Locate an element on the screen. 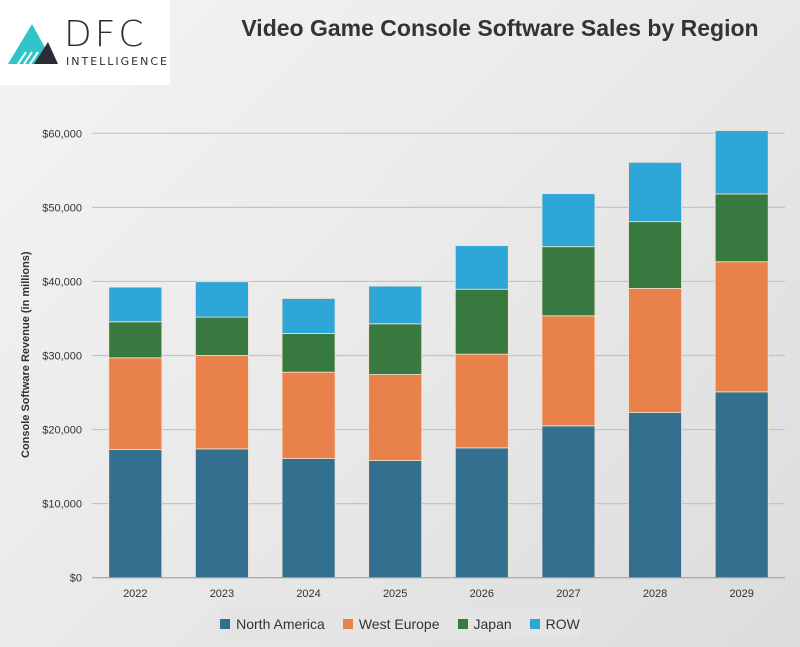 The image size is (800, 647). y-tick-label: $60,000 is located at coordinates (62, 134).